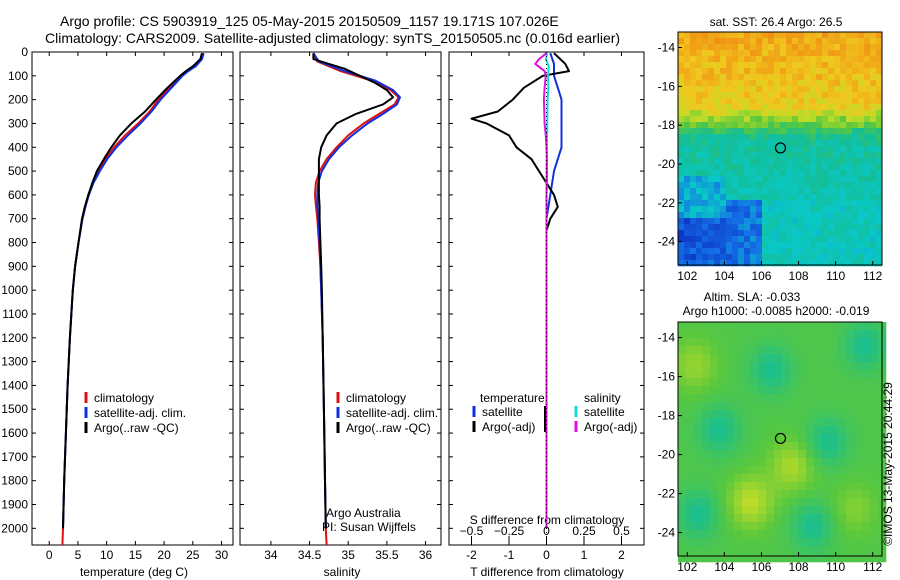  I want to click on depth-tick-label: 1300, so click(14, 362).